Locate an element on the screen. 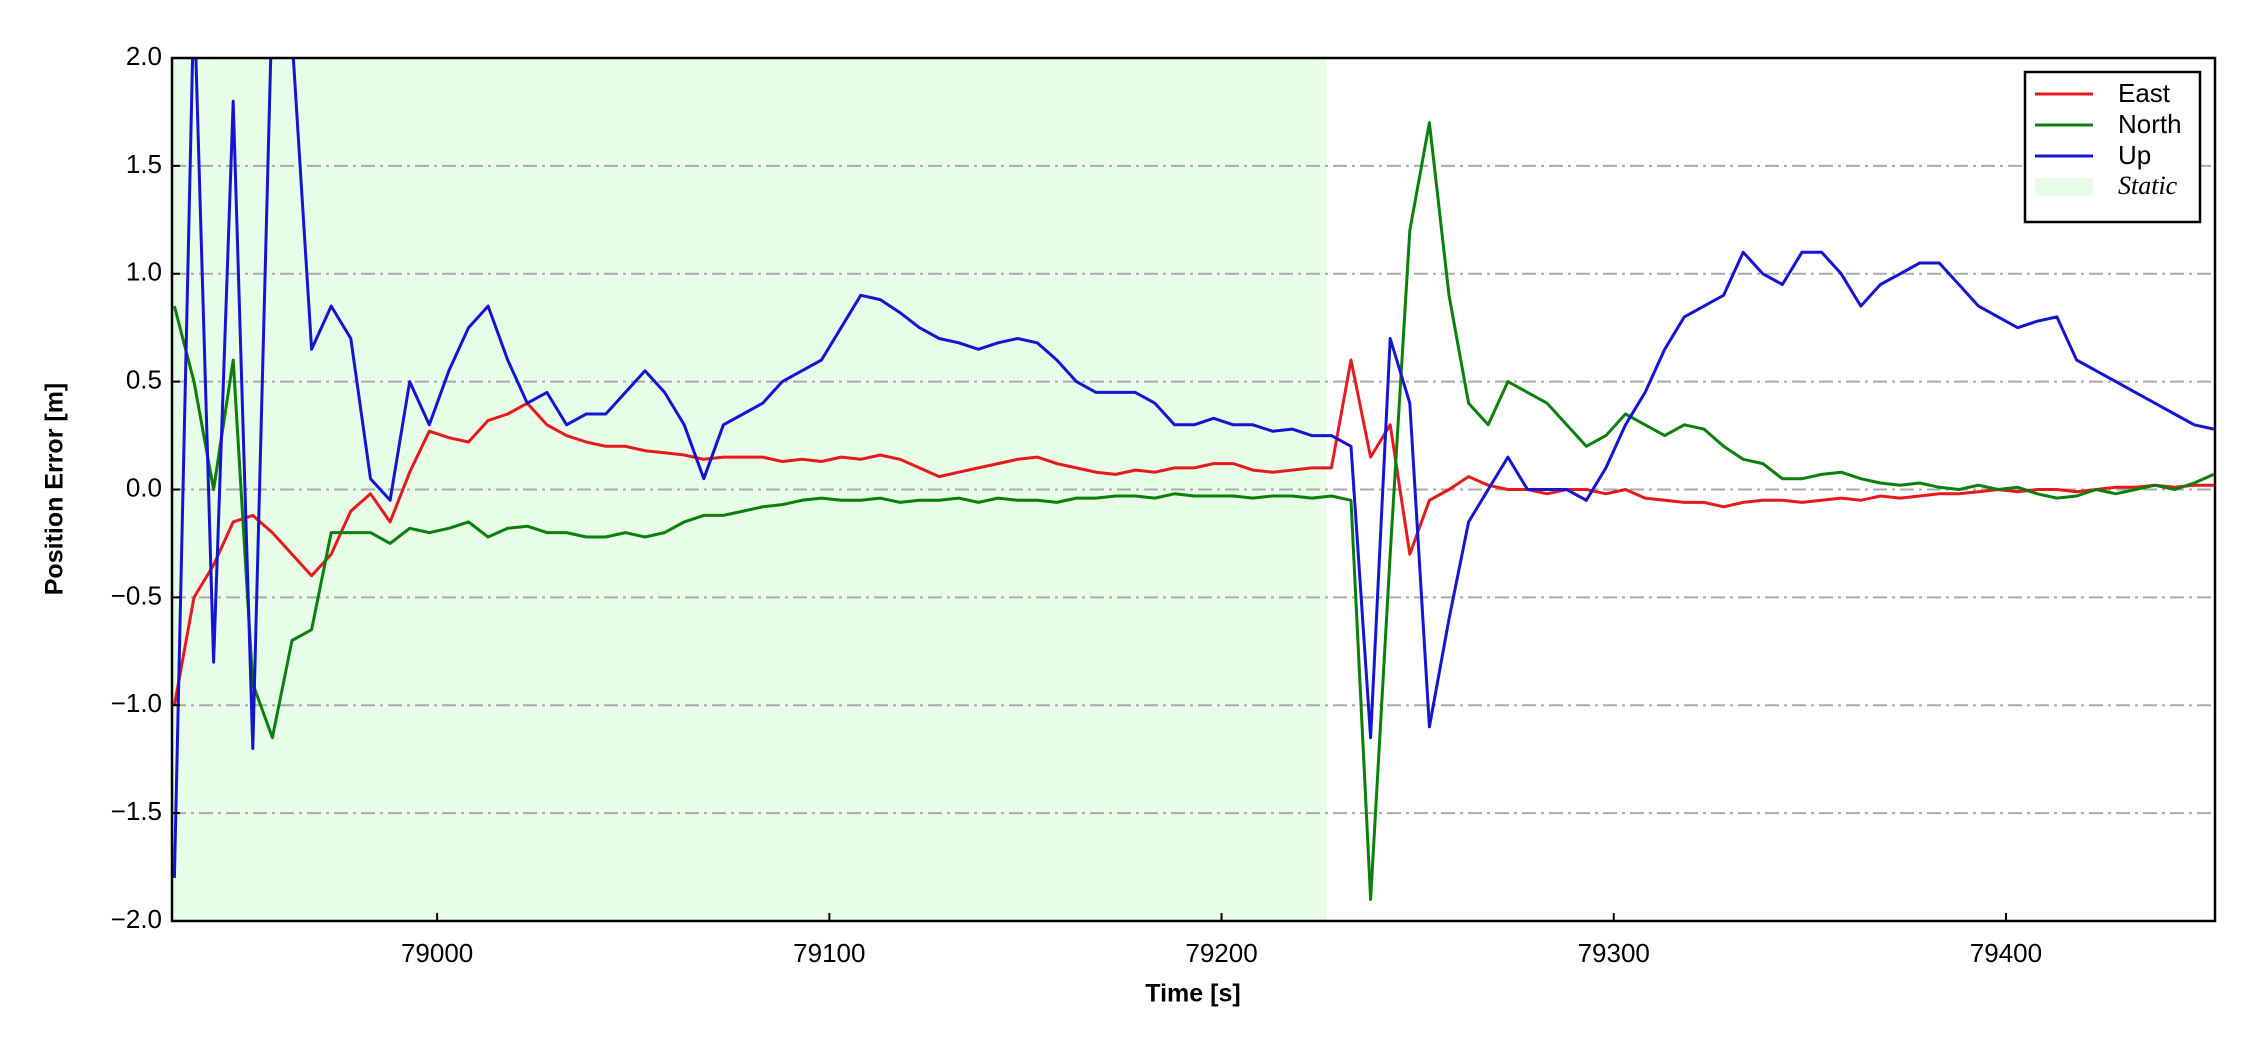 Image resolution: width=2250 pixels, height=1050 pixels. y-tick-label: −1.5 is located at coordinates (136, 811).